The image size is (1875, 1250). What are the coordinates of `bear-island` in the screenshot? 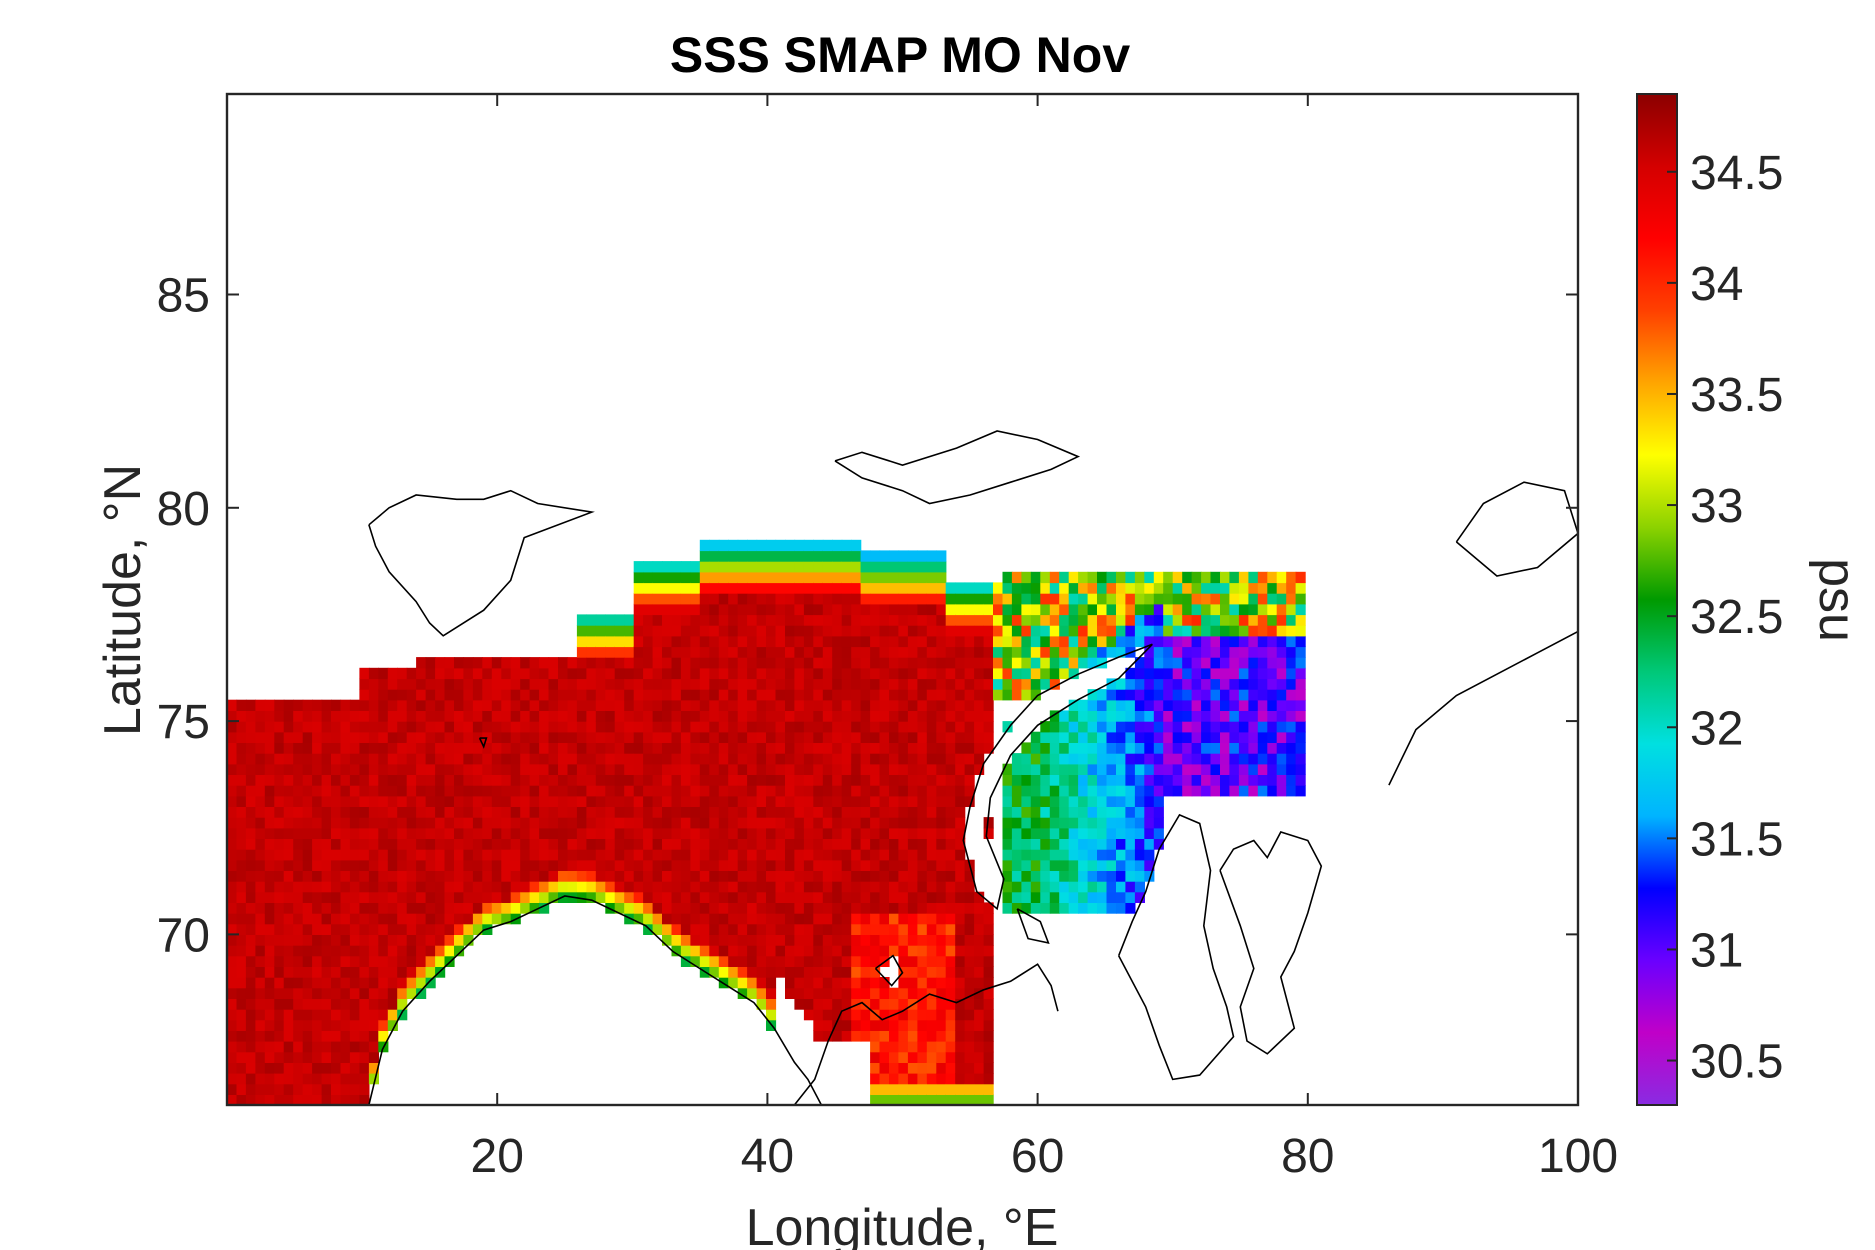 It's located at (483, 743).